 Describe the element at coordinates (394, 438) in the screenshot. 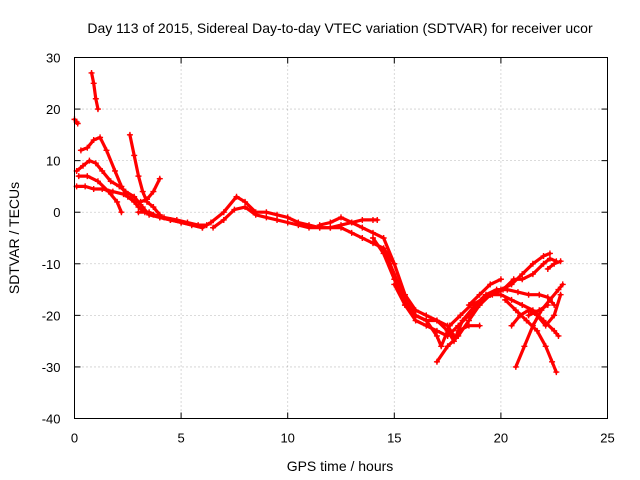

I see `x-tick-label: 15` at that location.